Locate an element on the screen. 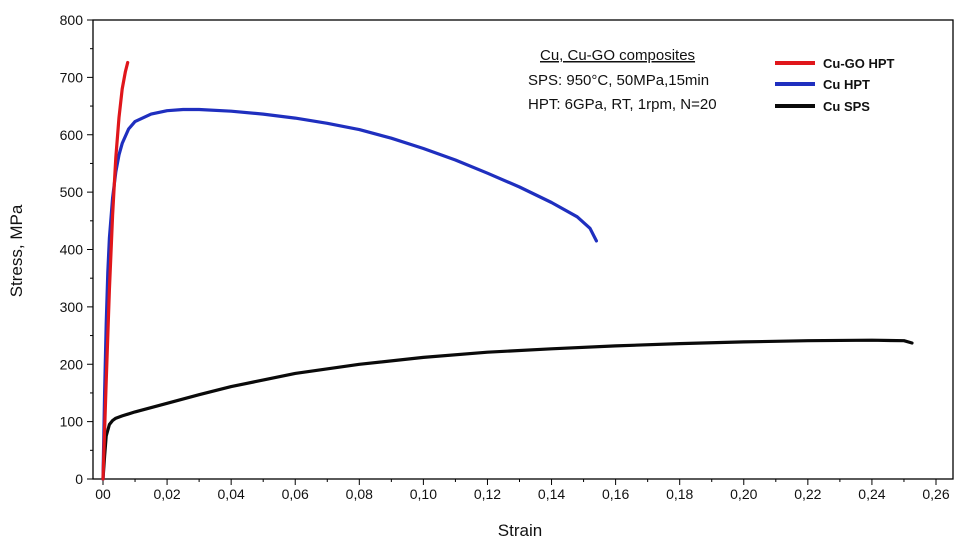 The width and height of the screenshot is (955, 540). y-tick-label: 400 is located at coordinates (72, 250).